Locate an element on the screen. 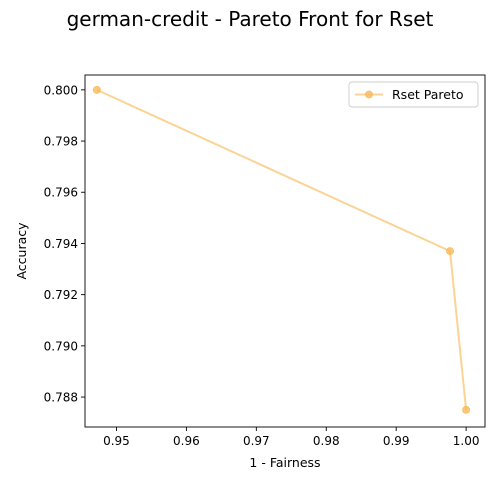 The width and height of the screenshot is (500, 504). x-tick-label: 1.00 is located at coordinates (466, 441).